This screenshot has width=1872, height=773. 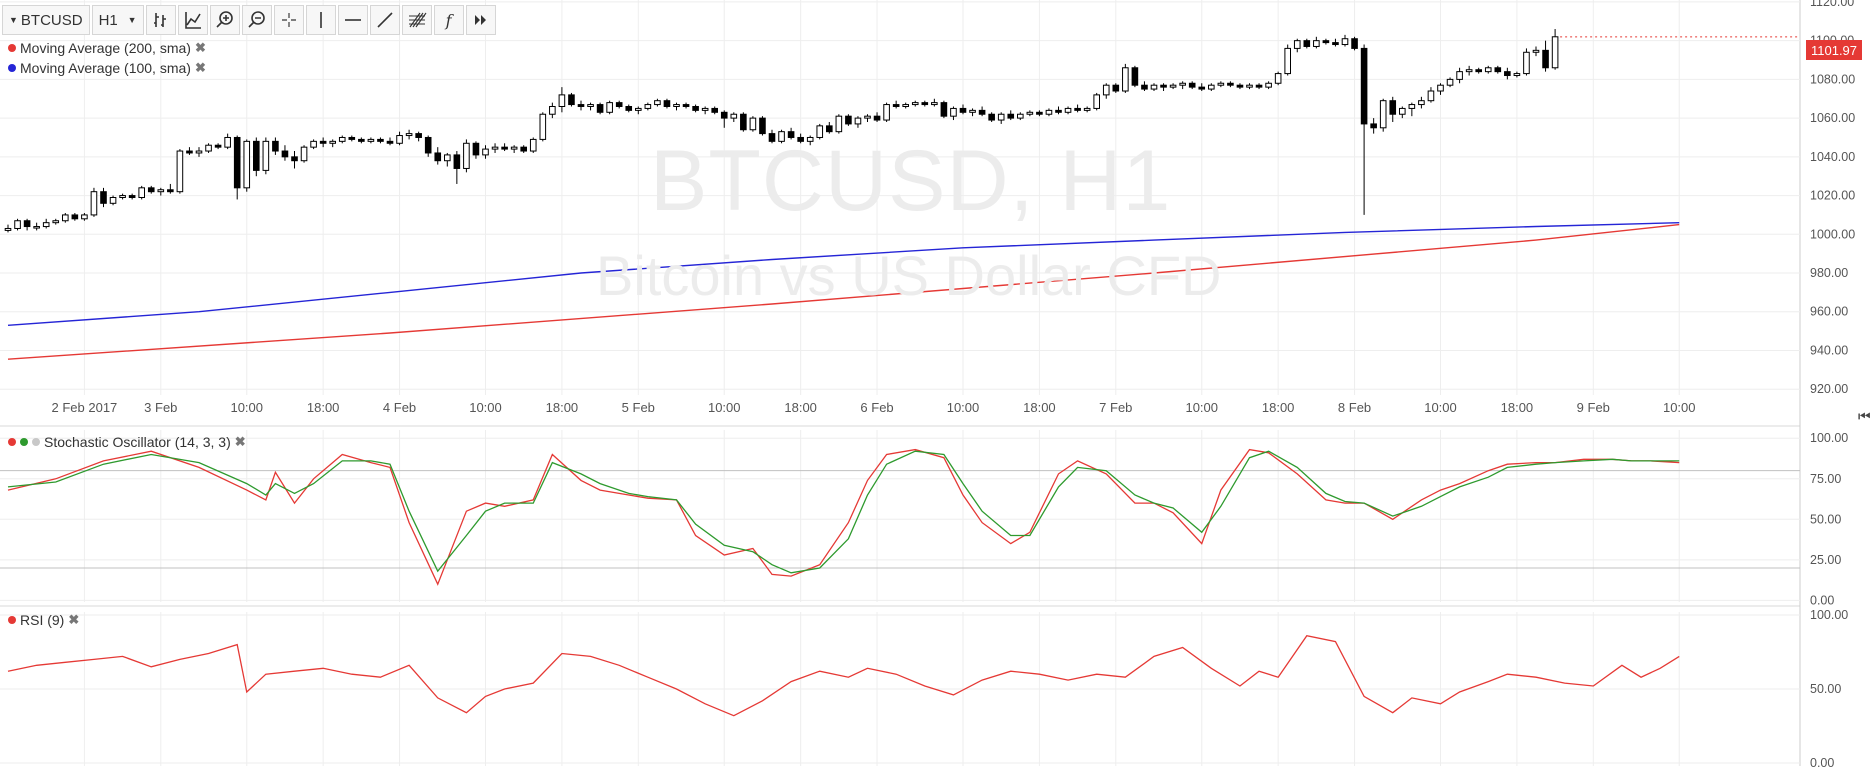 I want to click on y-tick-label: 100.00, so click(x=1829, y=615).